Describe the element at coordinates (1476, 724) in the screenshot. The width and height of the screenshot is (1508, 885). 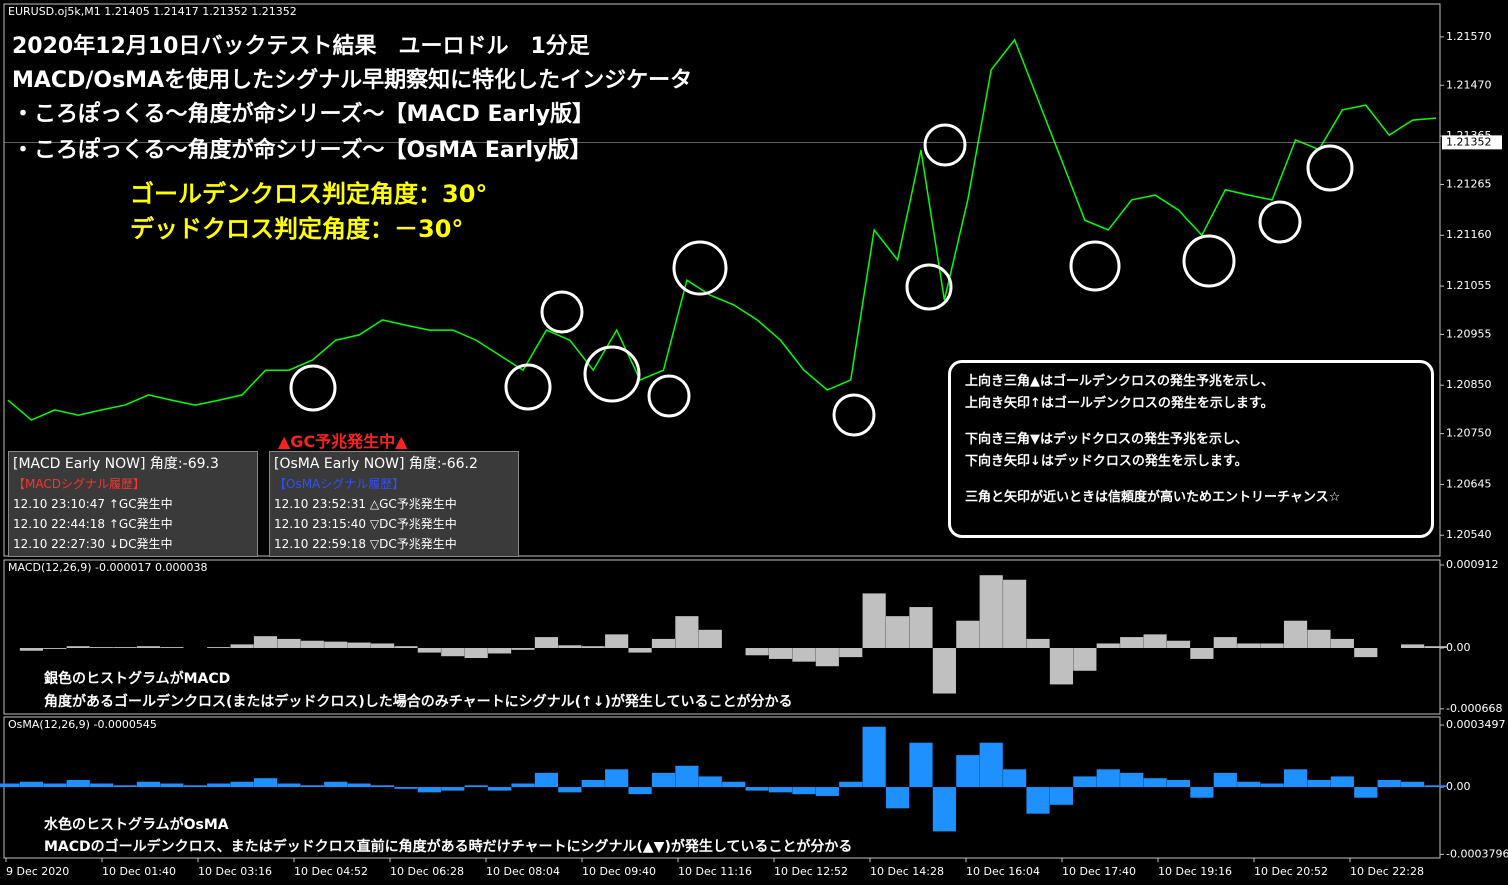
I see `y-tick-label: 0.0003497` at that location.